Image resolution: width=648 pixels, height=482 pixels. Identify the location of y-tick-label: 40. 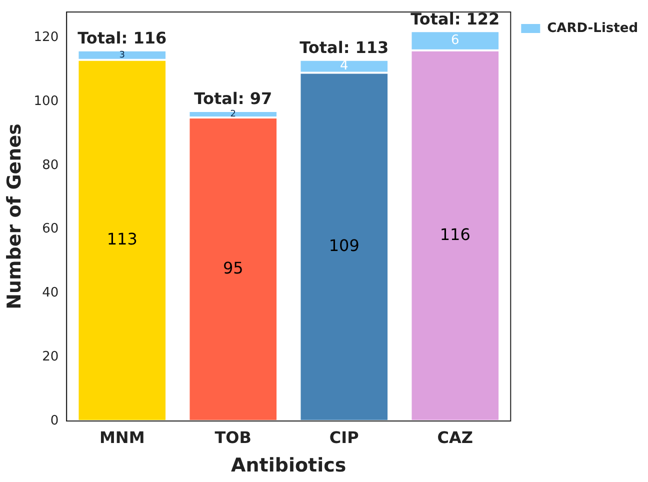
(50, 293).